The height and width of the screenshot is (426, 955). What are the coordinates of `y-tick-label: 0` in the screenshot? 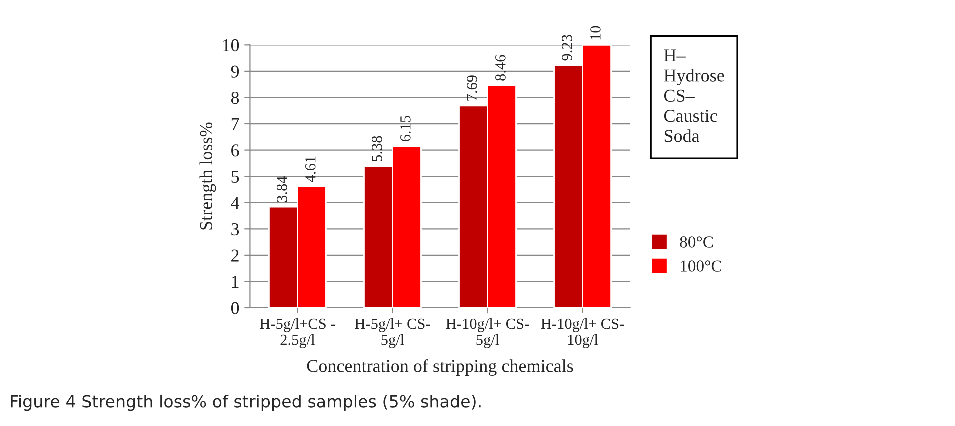 It's located at (235, 308).